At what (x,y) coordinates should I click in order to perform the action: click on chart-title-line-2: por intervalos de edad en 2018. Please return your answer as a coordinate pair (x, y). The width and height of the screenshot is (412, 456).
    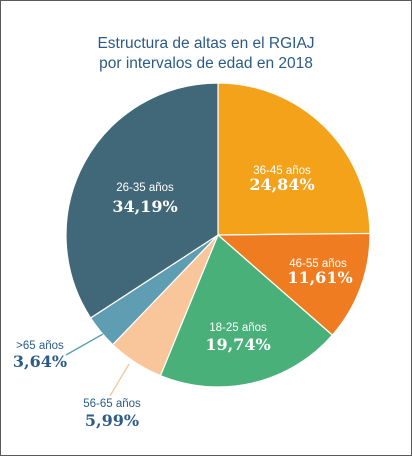
    Looking at the image, I should click on (206, 63).